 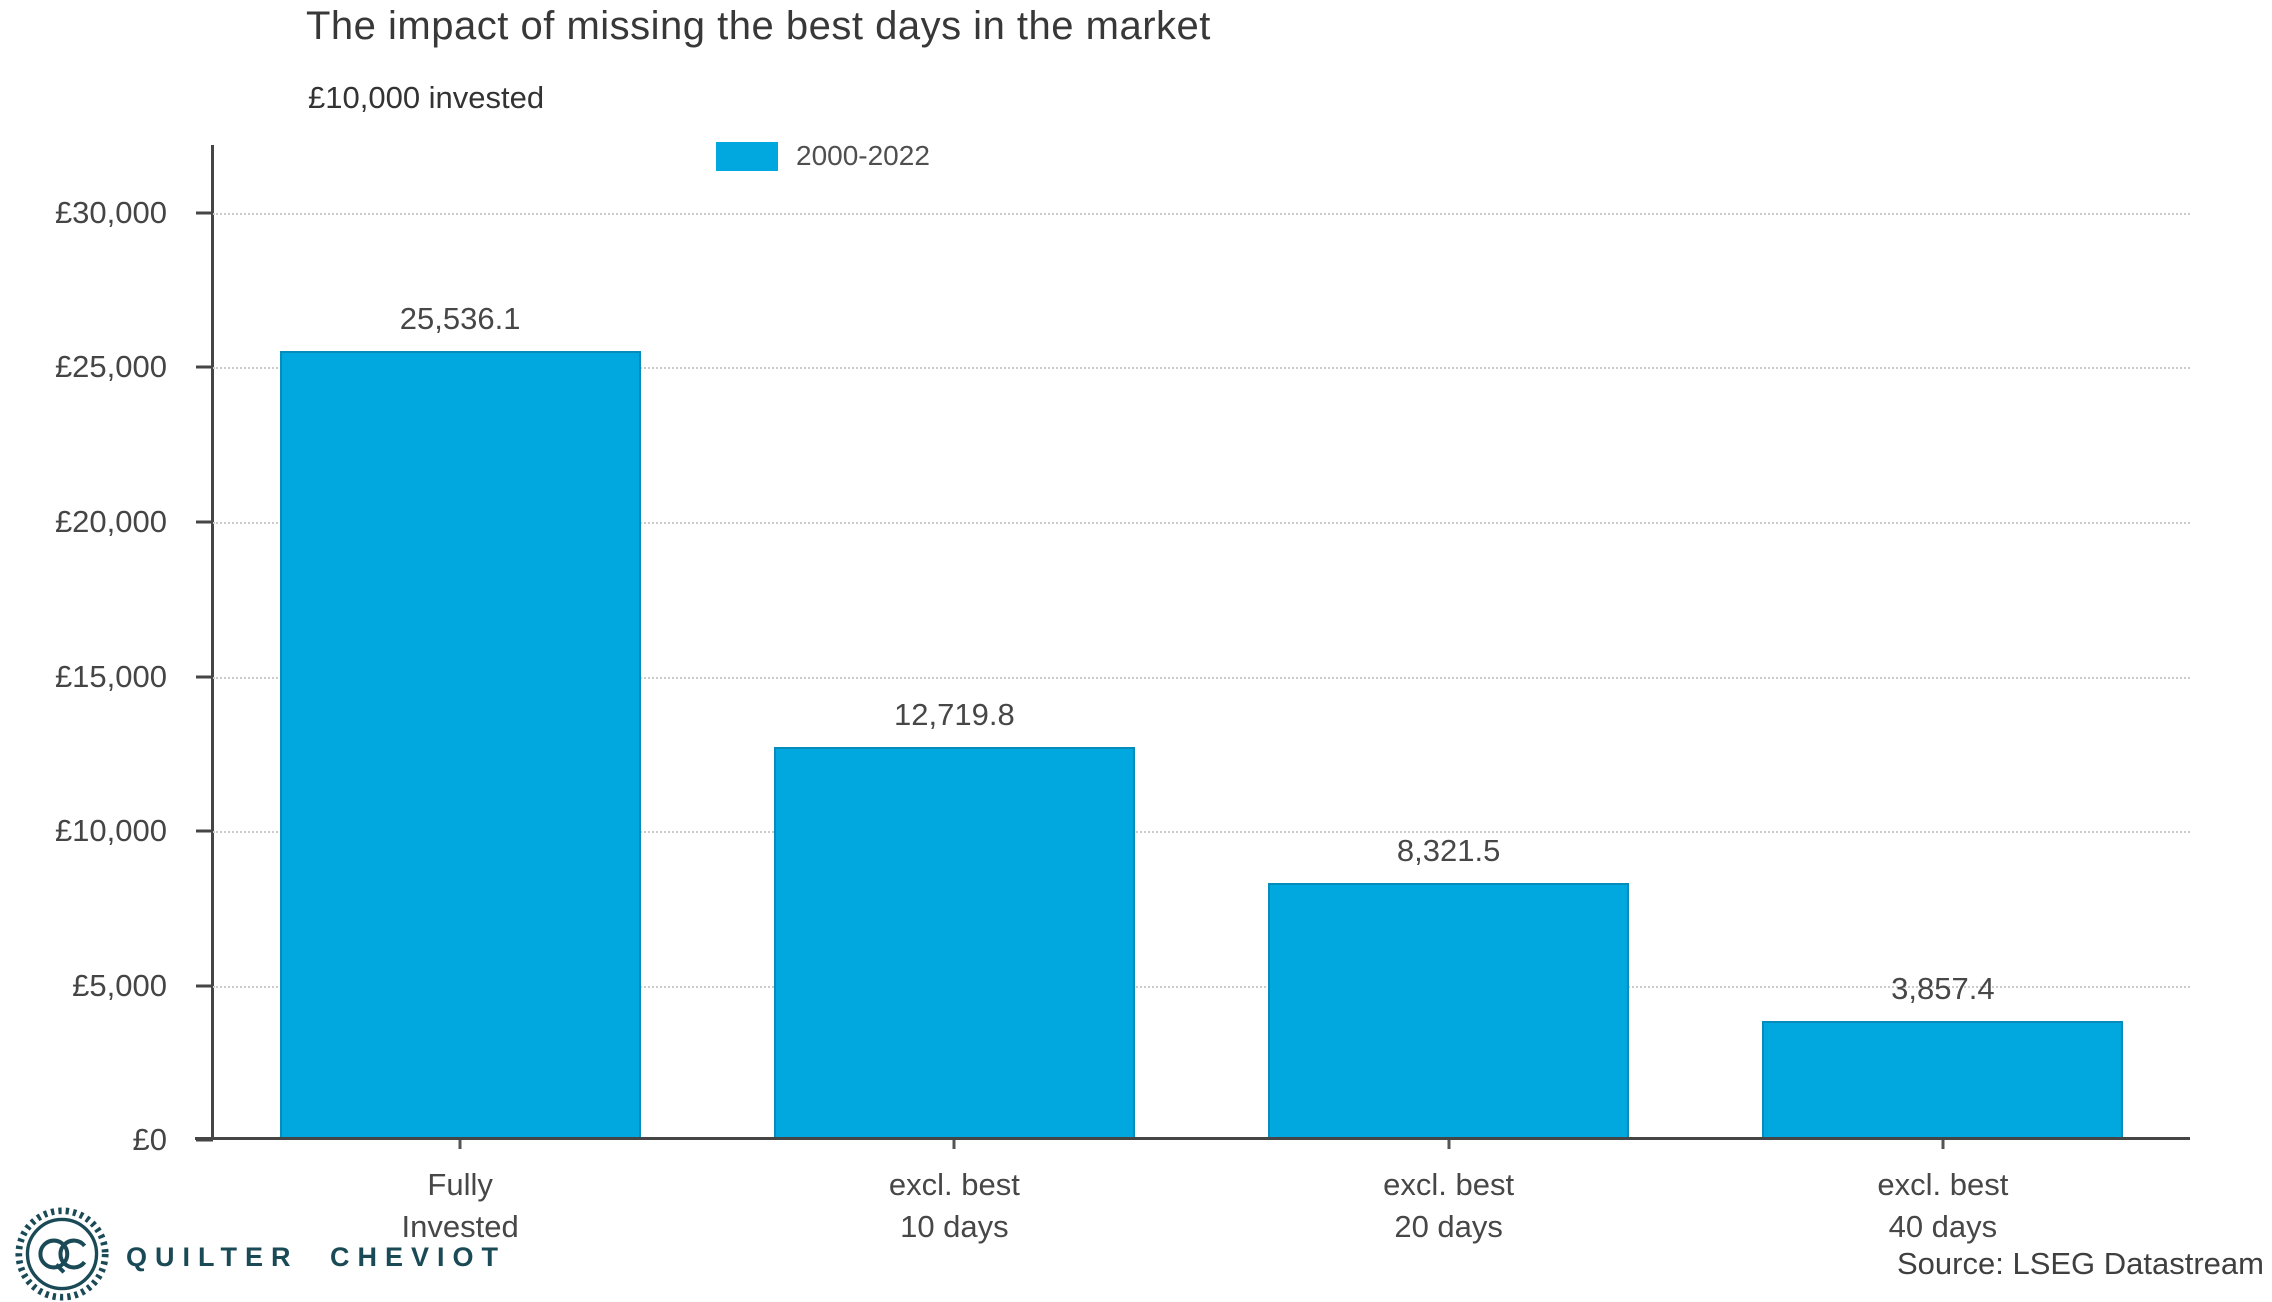 What do you see at coordinates (460, 318) in the screenshot?
I see `bar-value-label: 25,536.1` at bounding box center [460, 318].